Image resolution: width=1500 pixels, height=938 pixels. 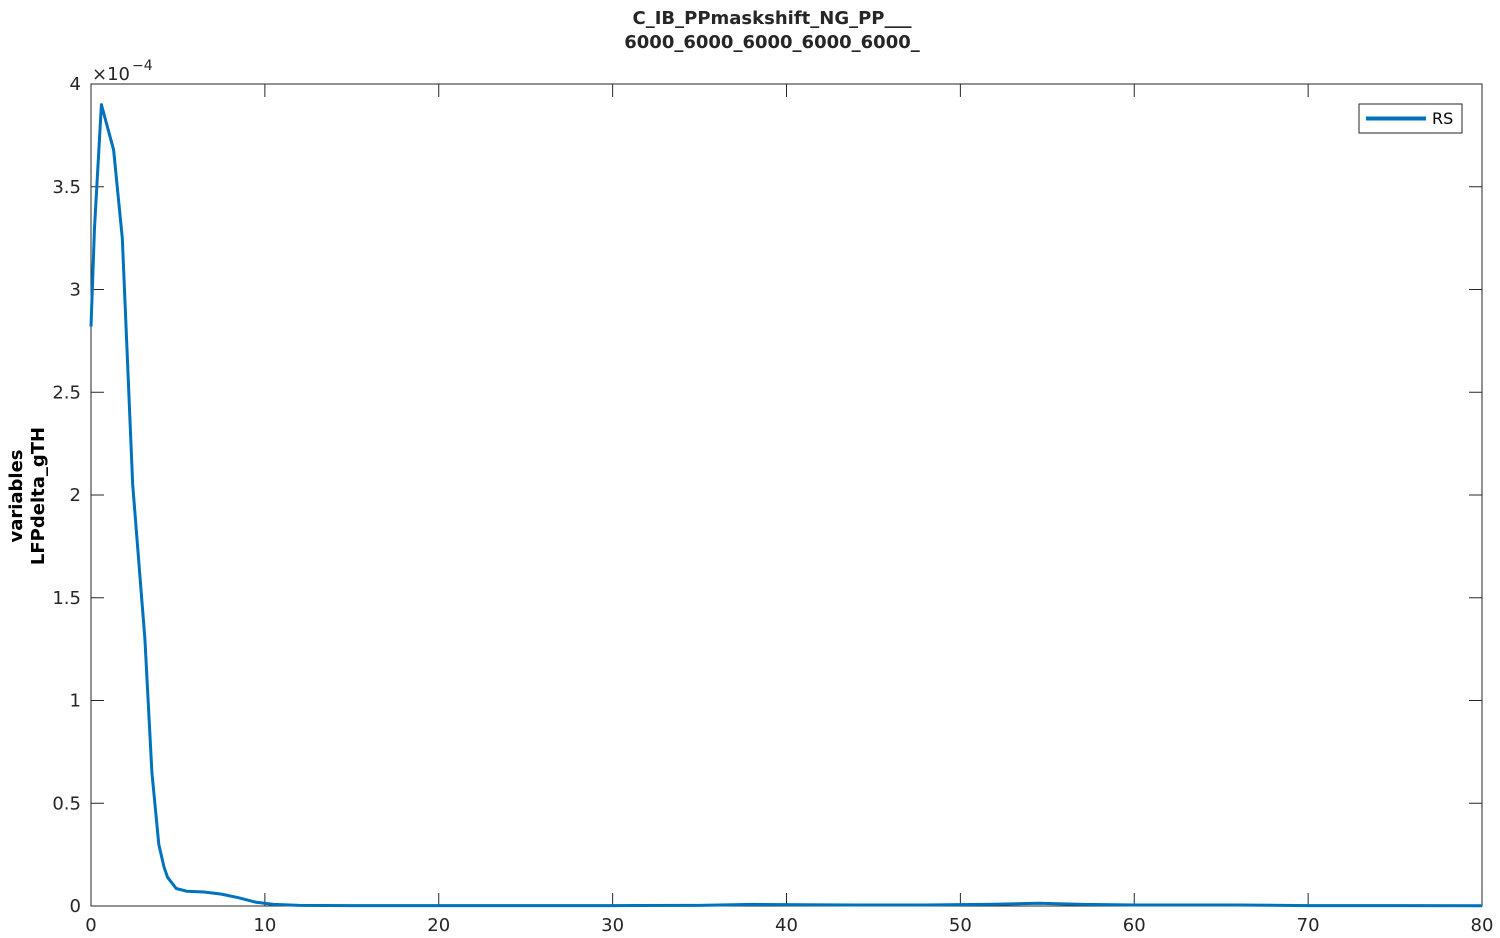 What do you see at coordinates (1482, 925) in the screenshot?
I see `x-tick-label: 80` at bounding box center [1482, 925].